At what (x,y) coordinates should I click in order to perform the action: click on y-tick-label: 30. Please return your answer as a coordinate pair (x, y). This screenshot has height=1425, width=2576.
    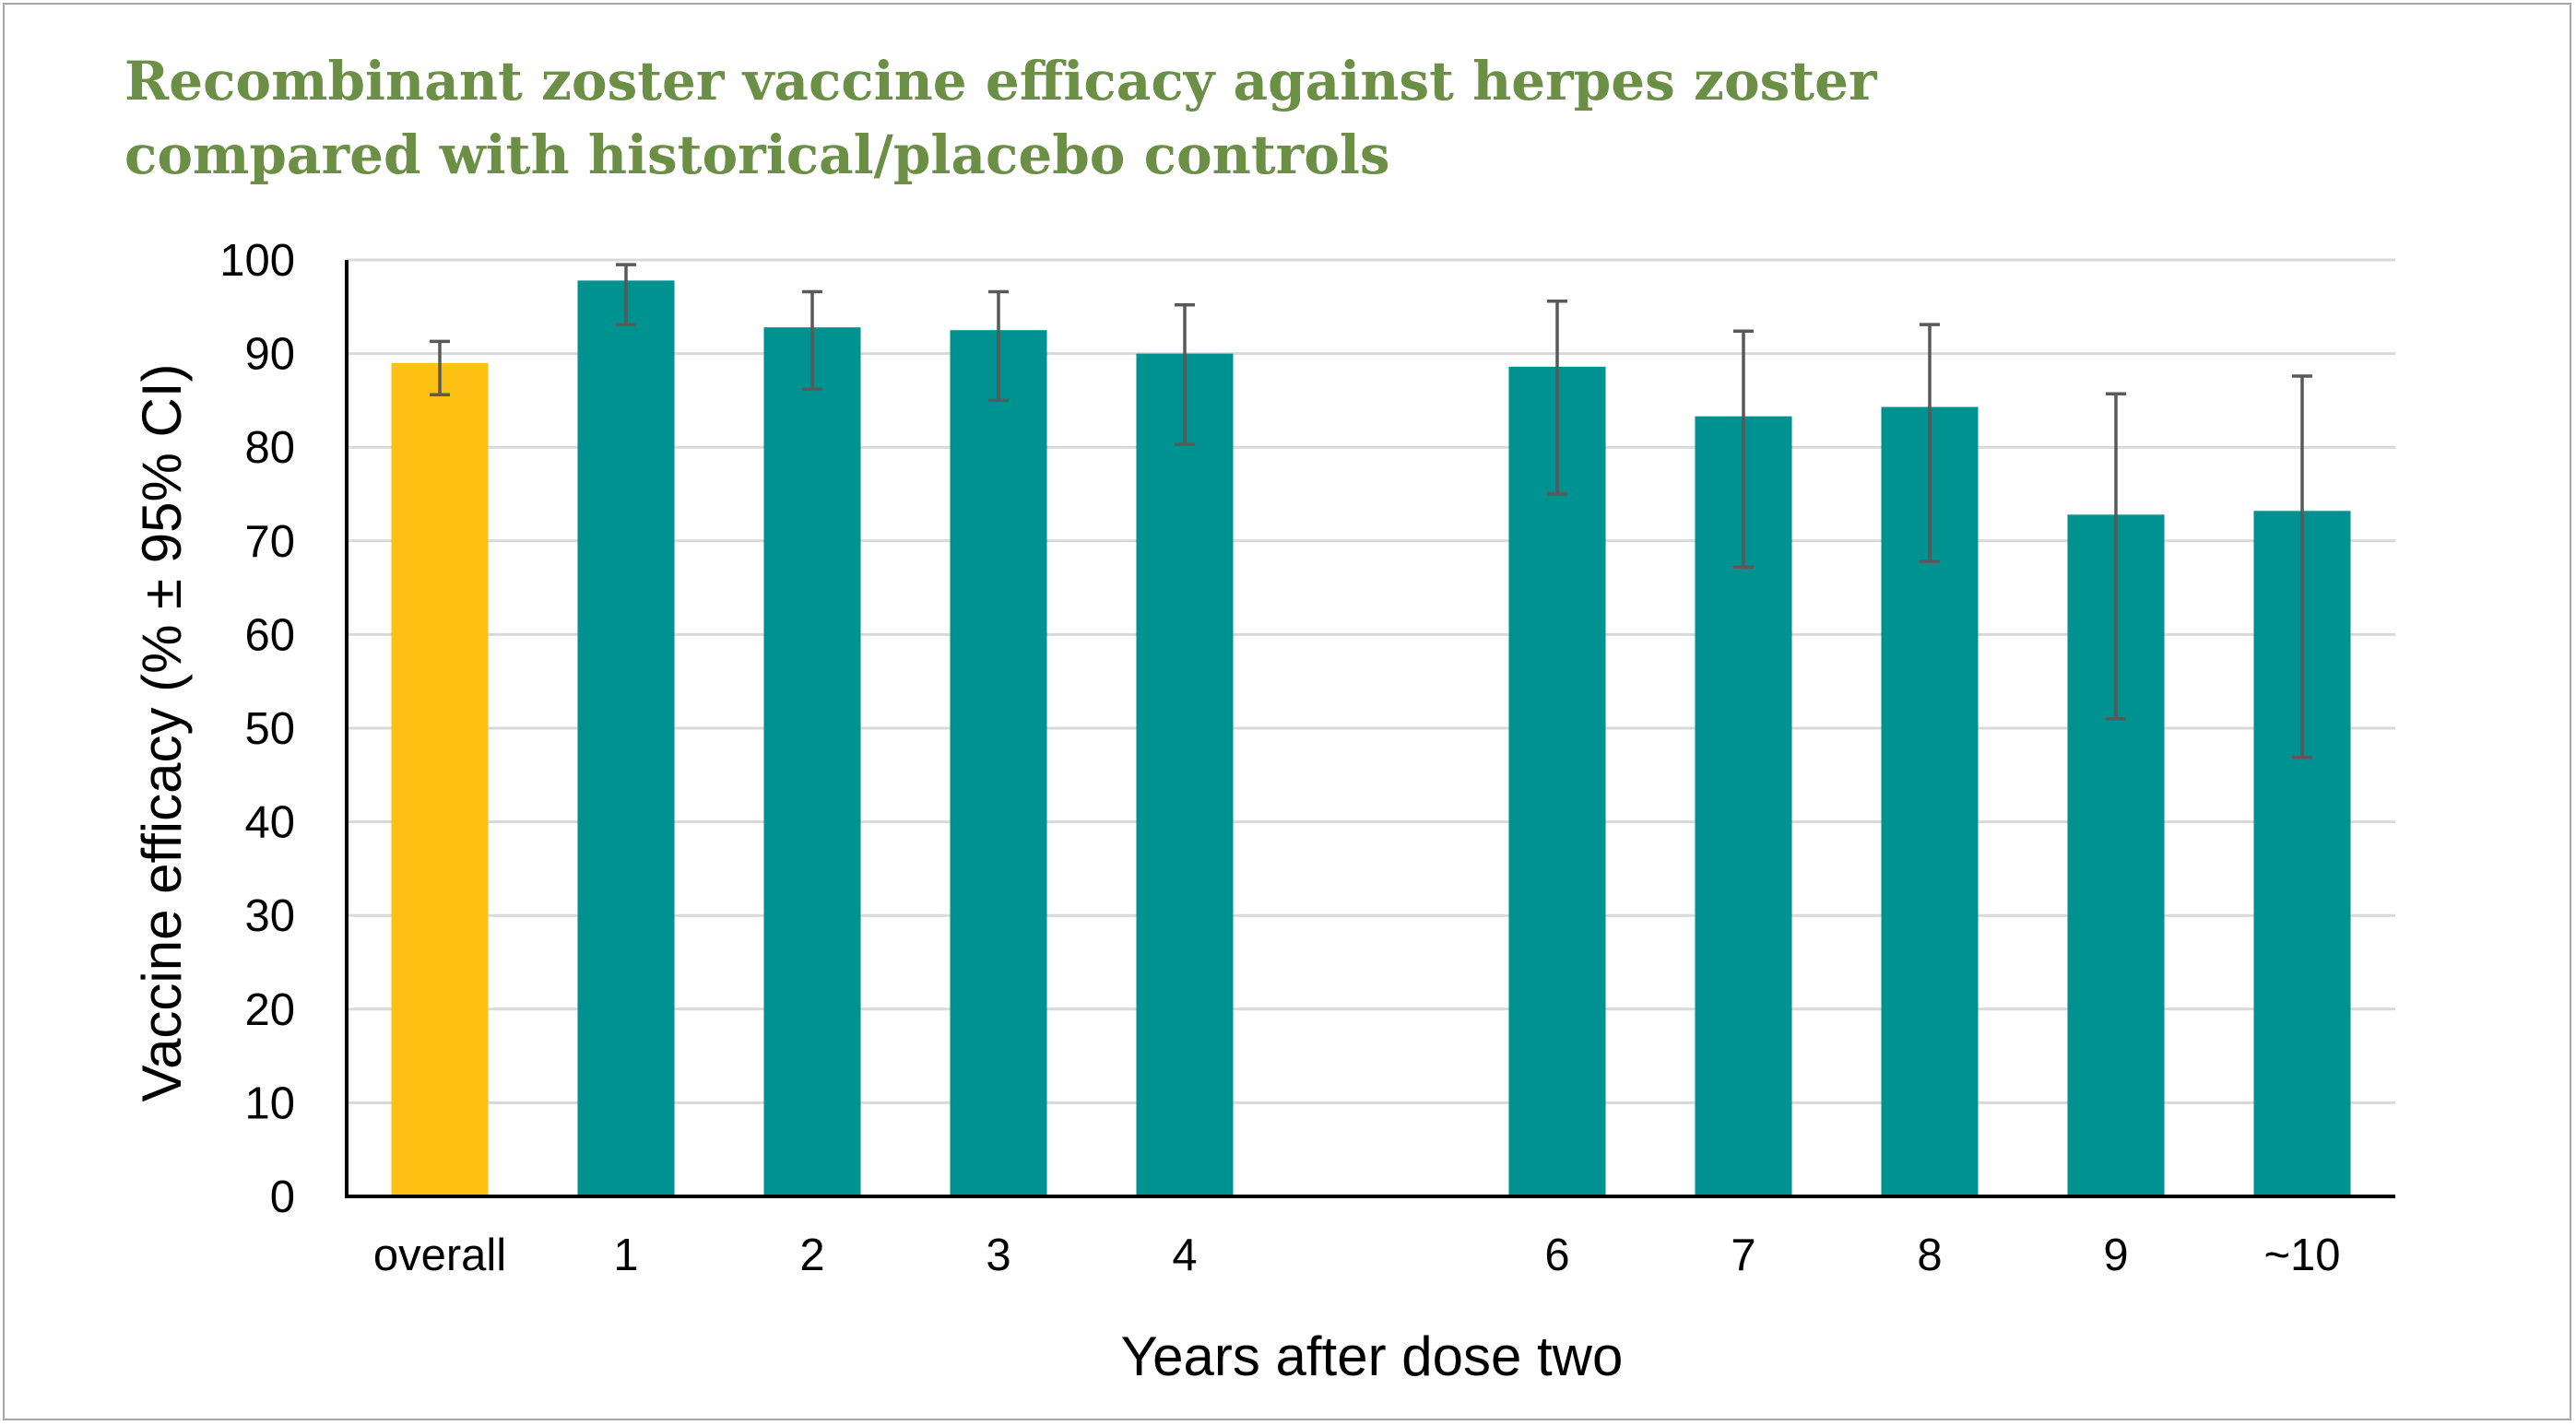
    Looking at the image, I should click on (269, 916).